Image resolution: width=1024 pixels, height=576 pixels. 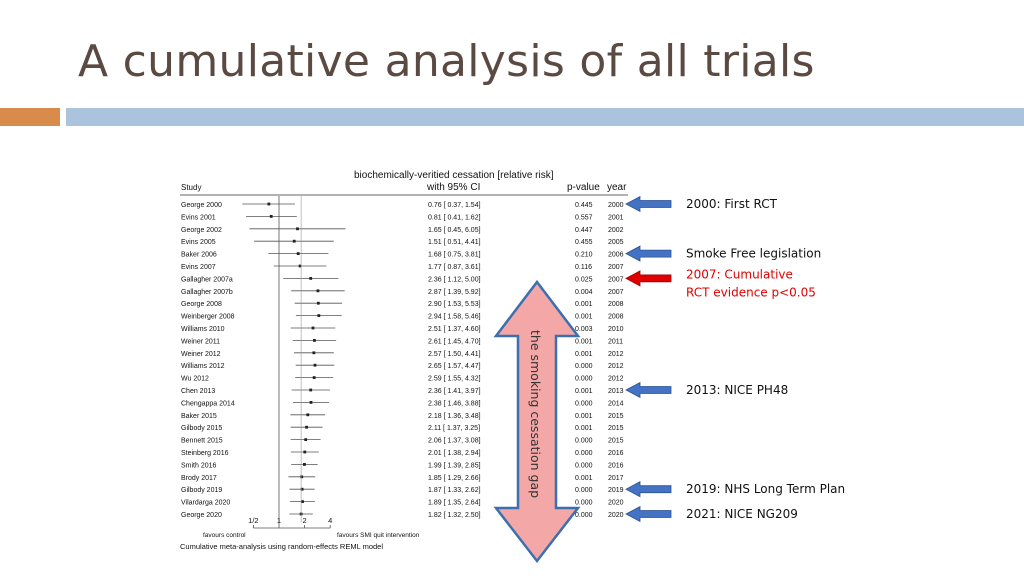 What do you see at coordinates (454, 242) in the screenshot?
I see `ci-text: 1.51 [ 0.51, 4.41]` at bounding box center [454, 242].